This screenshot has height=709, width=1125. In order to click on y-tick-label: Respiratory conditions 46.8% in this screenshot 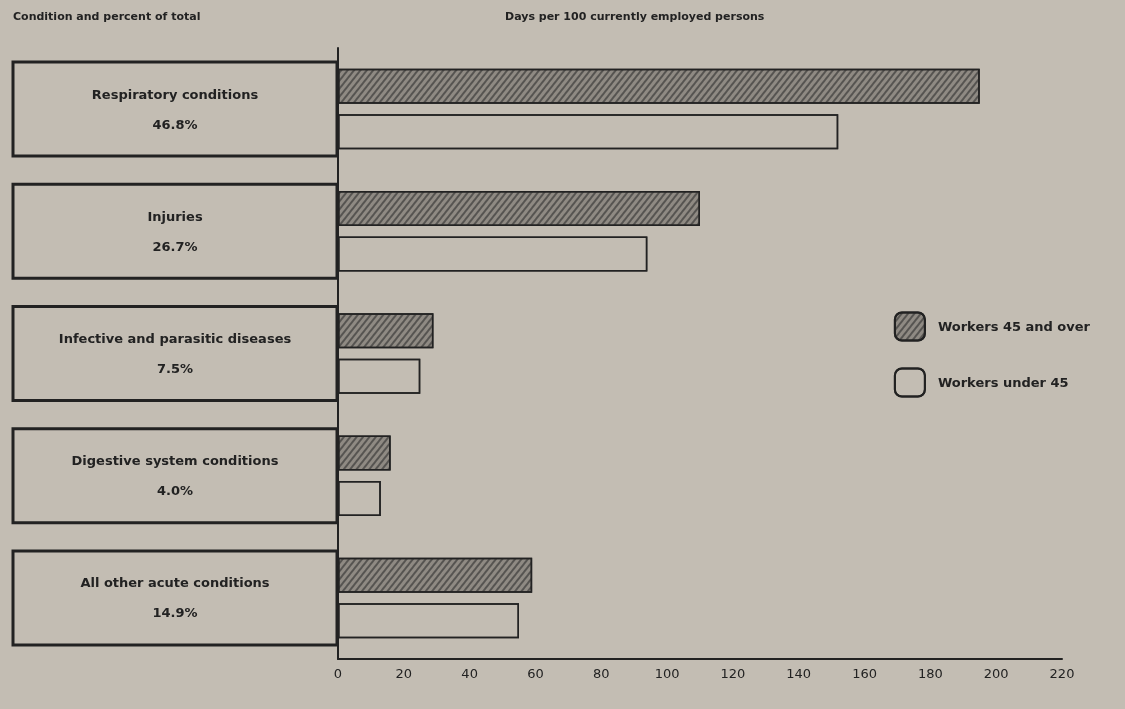, I will do `click(175, 109)`.